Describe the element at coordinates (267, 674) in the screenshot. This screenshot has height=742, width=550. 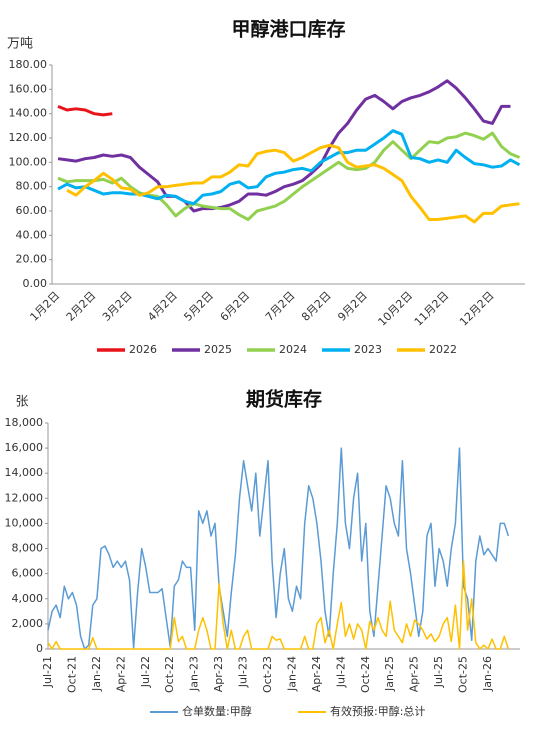
I see `x-tick-label: Oct-23` at that location.